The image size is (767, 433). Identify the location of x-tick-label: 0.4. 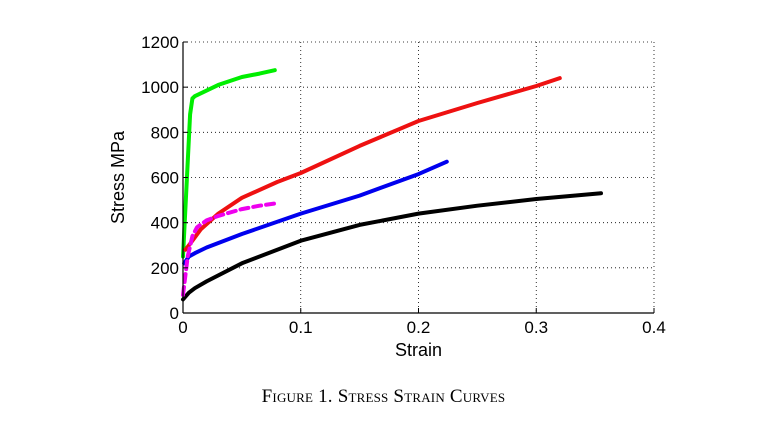
(654, 327).